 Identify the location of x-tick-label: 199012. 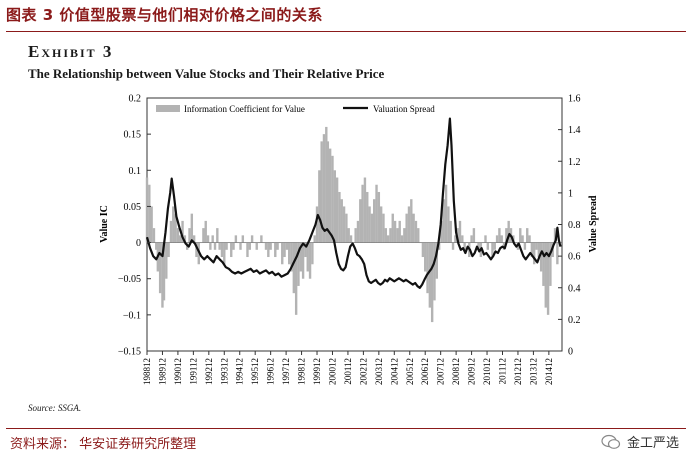
(178, 371).